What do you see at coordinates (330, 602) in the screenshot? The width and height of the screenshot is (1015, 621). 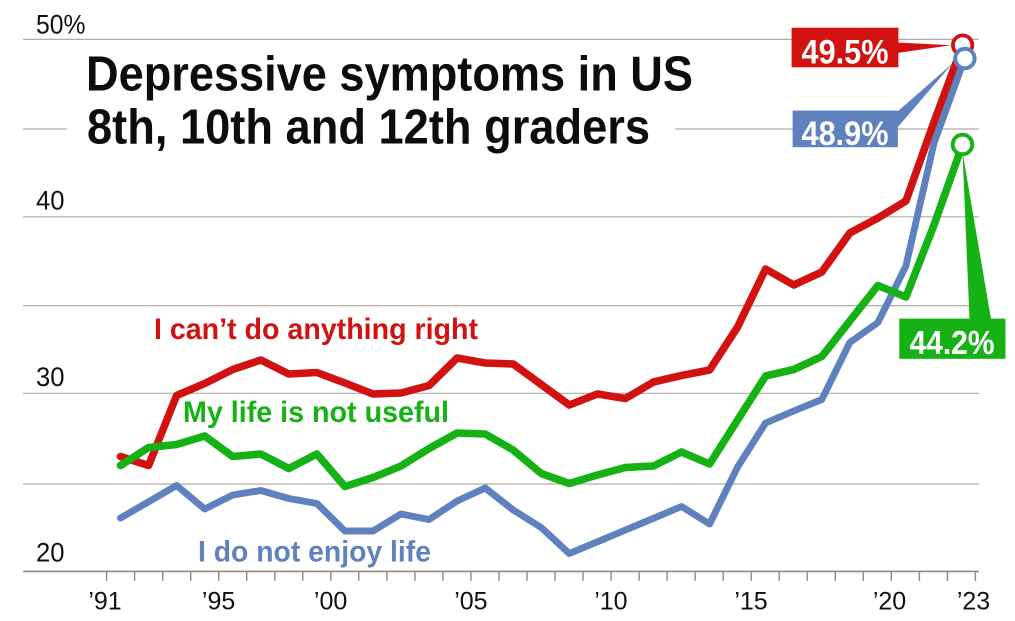 I see `svg-text: ’00` at bounding box center [330, 602].